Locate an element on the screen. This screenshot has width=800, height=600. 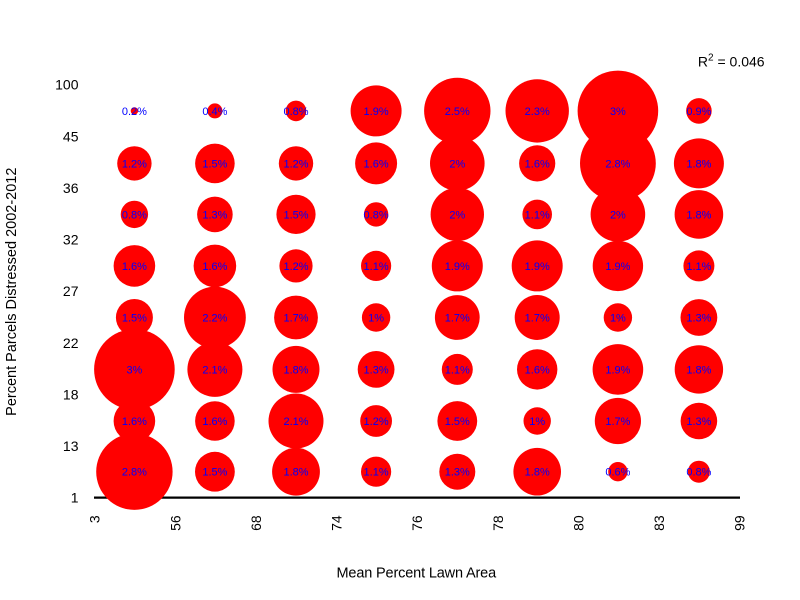
svg-text: 74 is located at coordinates (337, 523).